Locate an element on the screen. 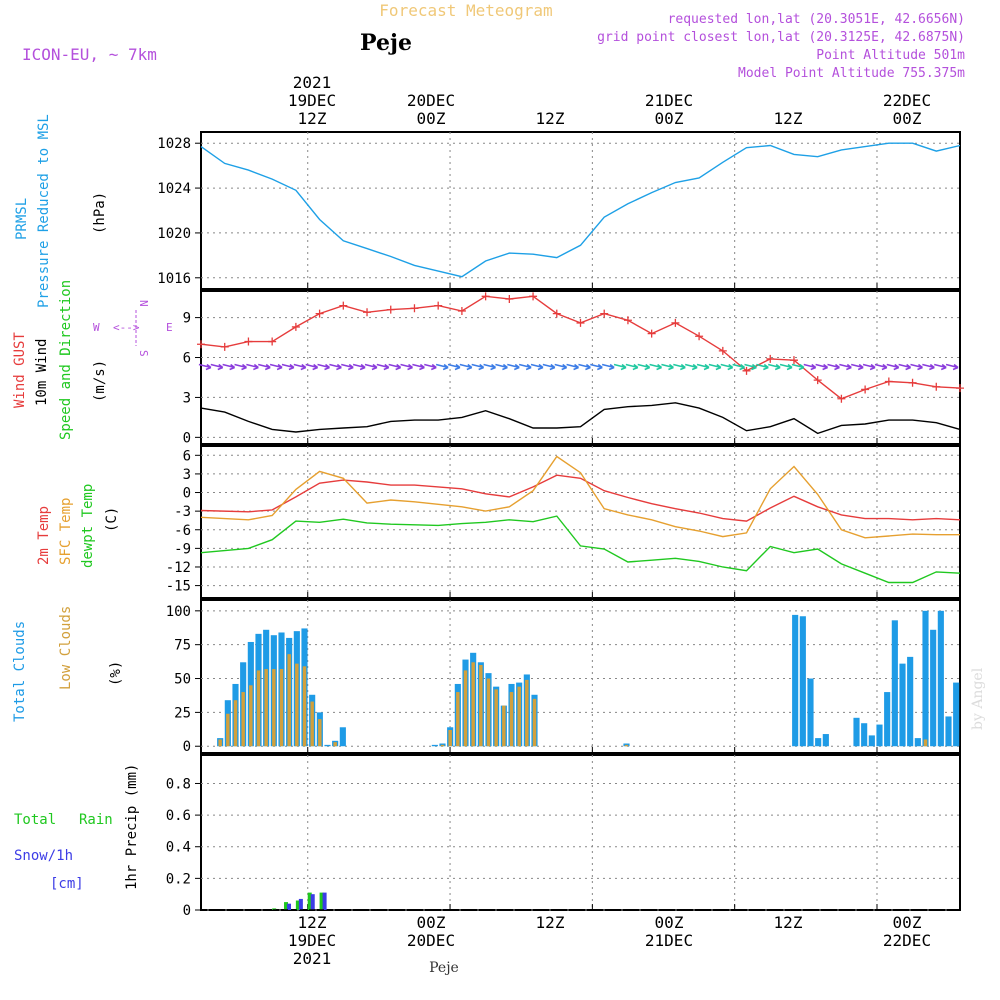 Image resolution: width=1000 pixels, height=1000 pixels. bottom-time-label: 12Z is located at coordinates (550, 922).